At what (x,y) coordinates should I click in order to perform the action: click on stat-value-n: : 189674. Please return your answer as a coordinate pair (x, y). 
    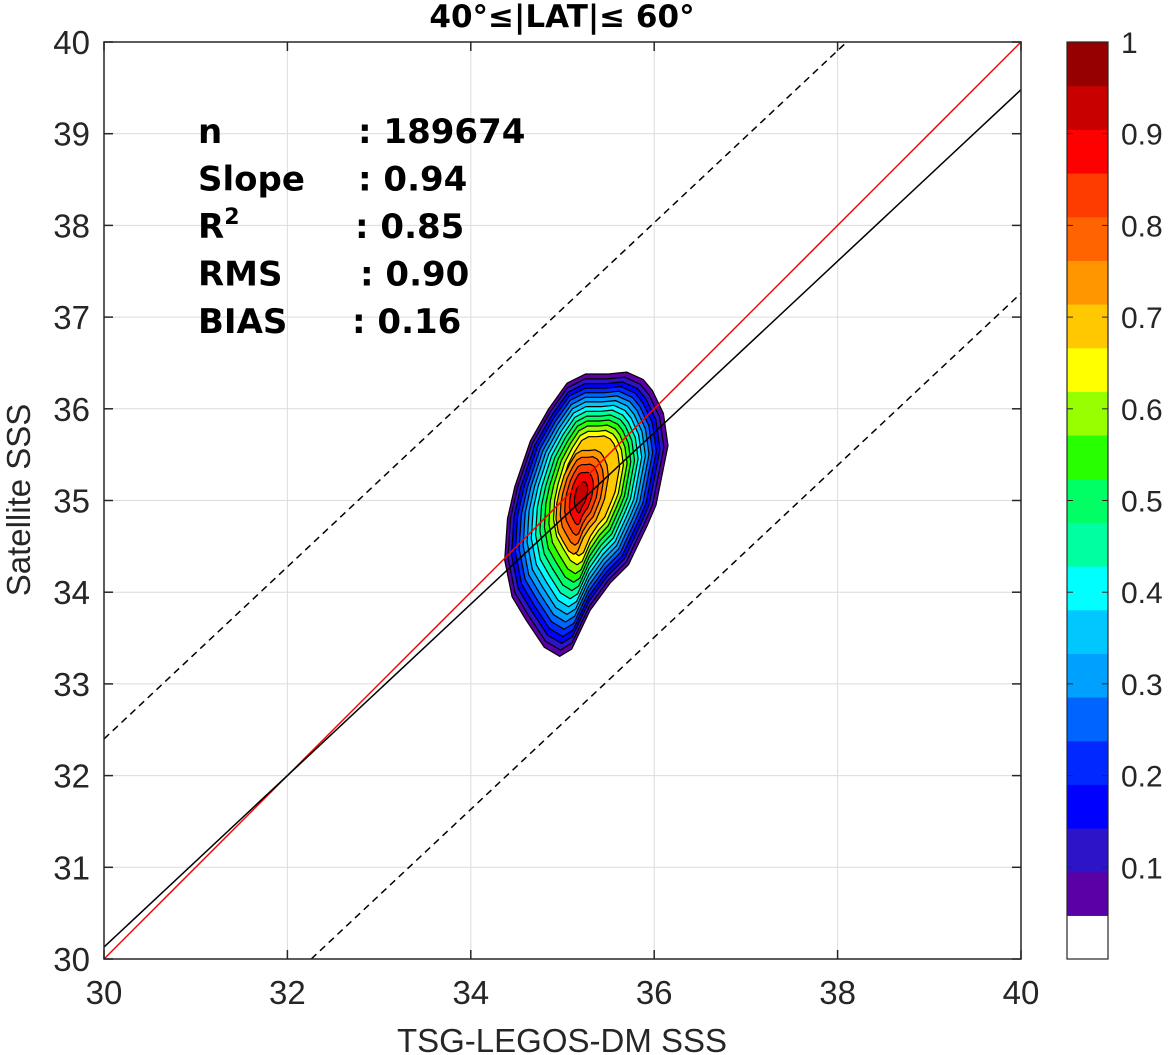
    Looking at the image, I should click on (441, 132).